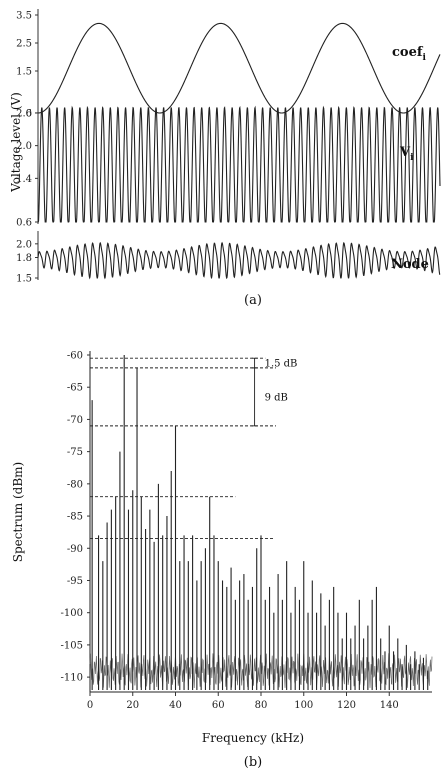 This screenshot has height=776, width=443. Describe the element at coordinates (72, 678) in the screenshot. I see `chart-b-y-tick-label: -110` at that location.